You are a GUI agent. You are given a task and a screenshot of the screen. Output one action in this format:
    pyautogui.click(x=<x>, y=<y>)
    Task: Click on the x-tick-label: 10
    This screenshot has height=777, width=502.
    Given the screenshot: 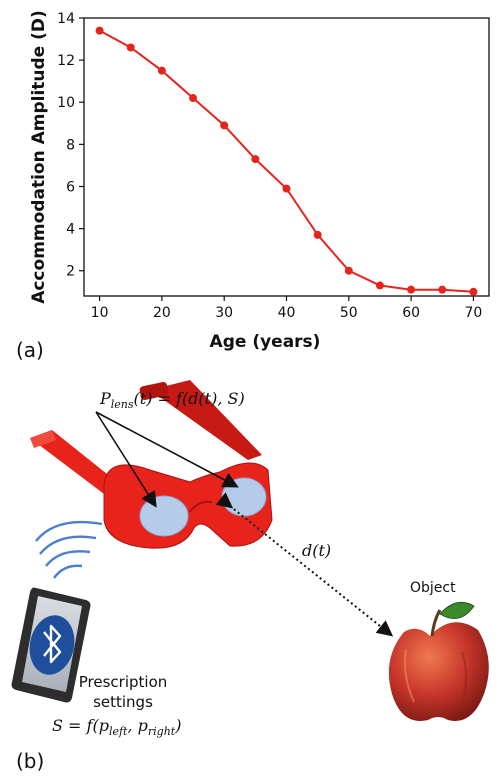 What is the action you would take?
    pyautogui.click(x=100, y=313)
    